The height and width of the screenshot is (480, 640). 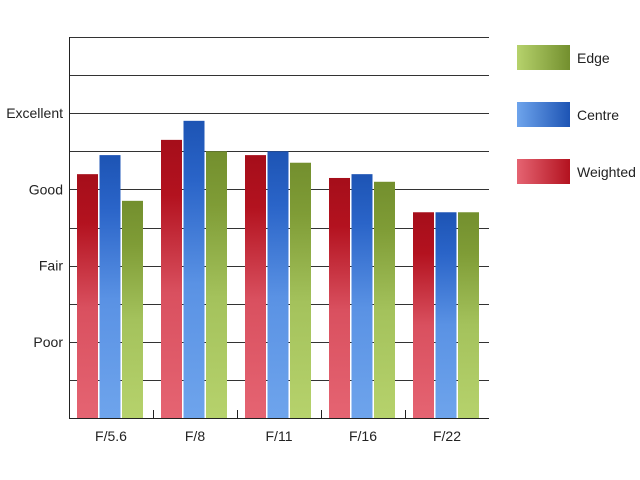 I want to click on y-tick-label: Excellent, so click(x=34, y=113).